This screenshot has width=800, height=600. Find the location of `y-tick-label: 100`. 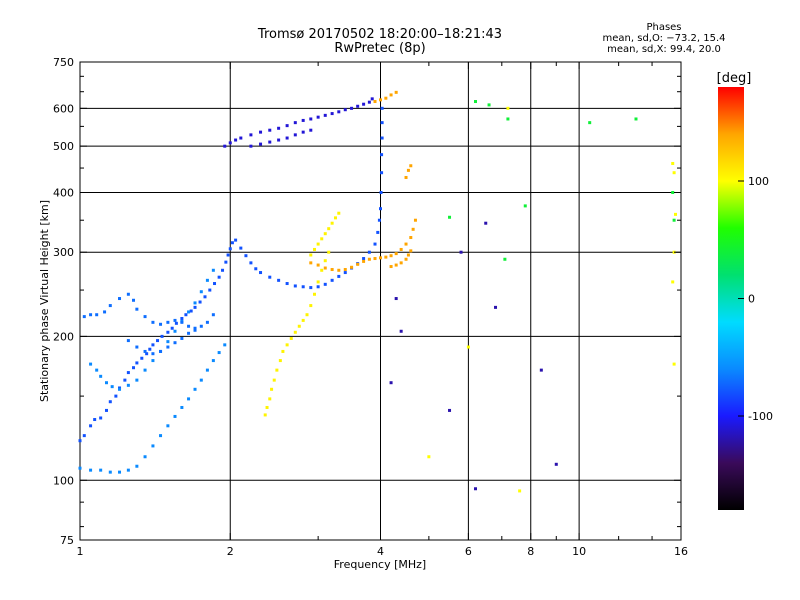

y-tick-label: 100 is located at coordinates (63, 480).